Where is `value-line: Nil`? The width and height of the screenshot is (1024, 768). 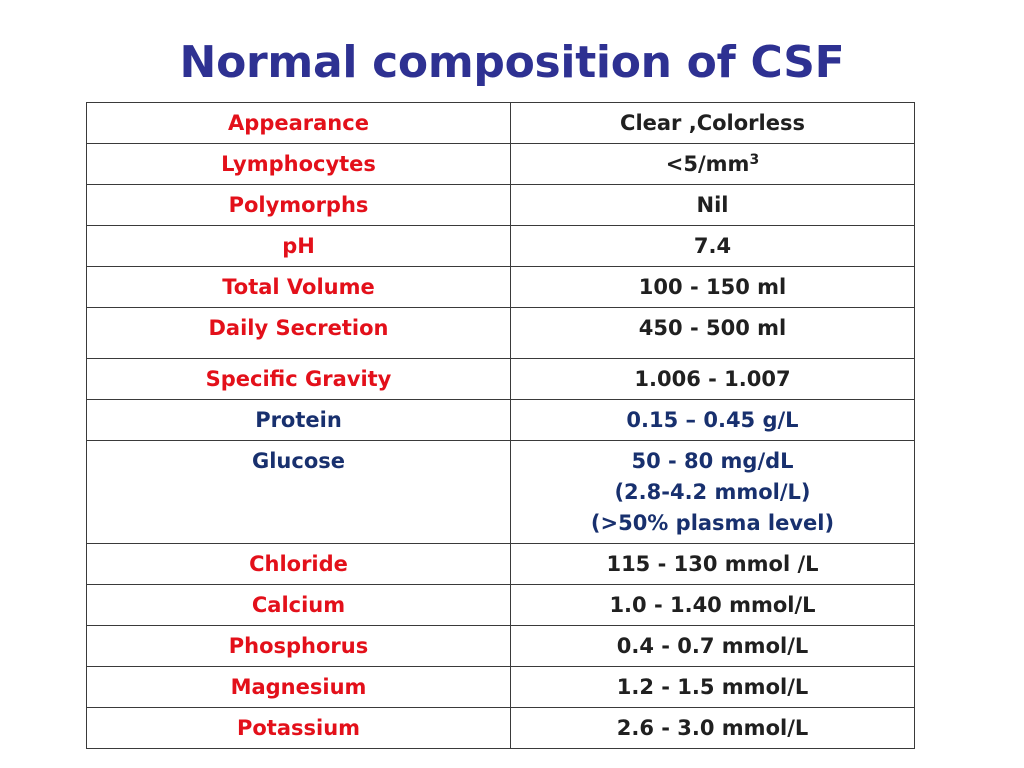
value-line: Nil is located at coordinates (712, 205).